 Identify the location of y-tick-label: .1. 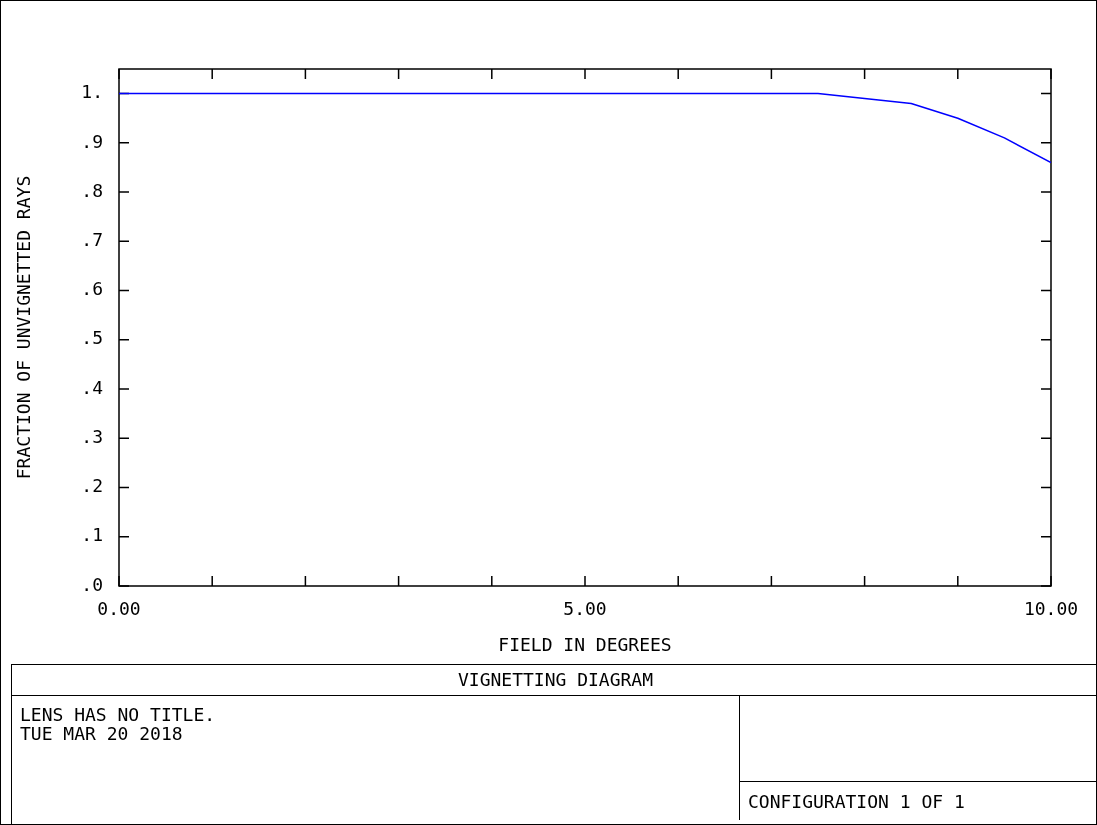
(92, 535).